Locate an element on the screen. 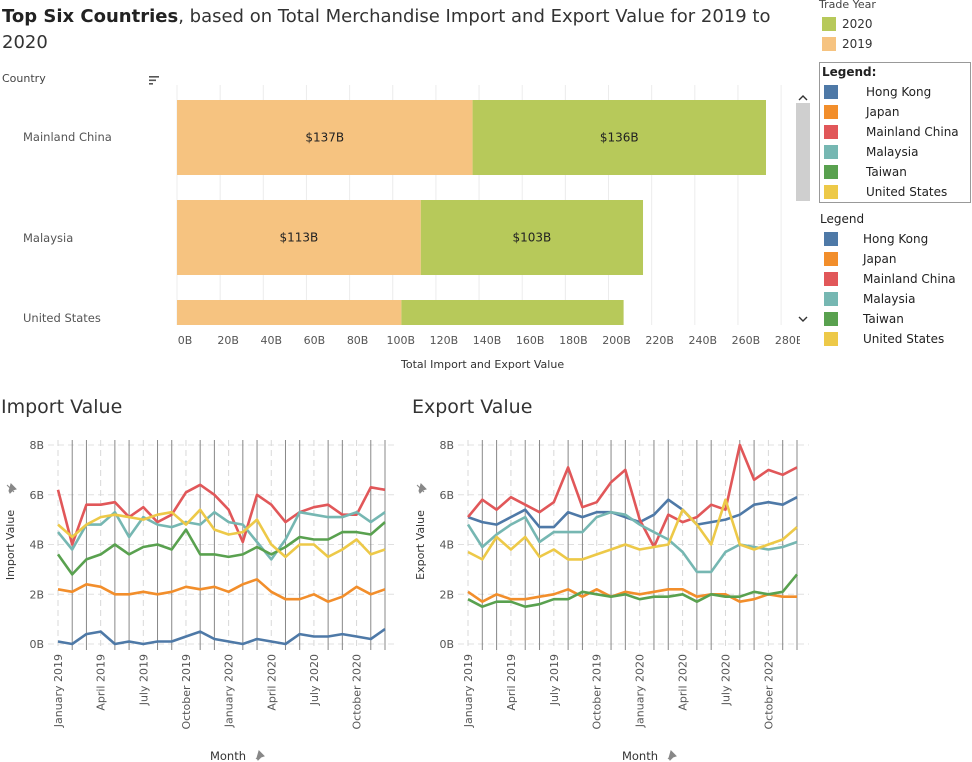 The height and width of the screenshot is (762, 972). bar-x-tick-label: 140B is located at coordinates (487, 340).